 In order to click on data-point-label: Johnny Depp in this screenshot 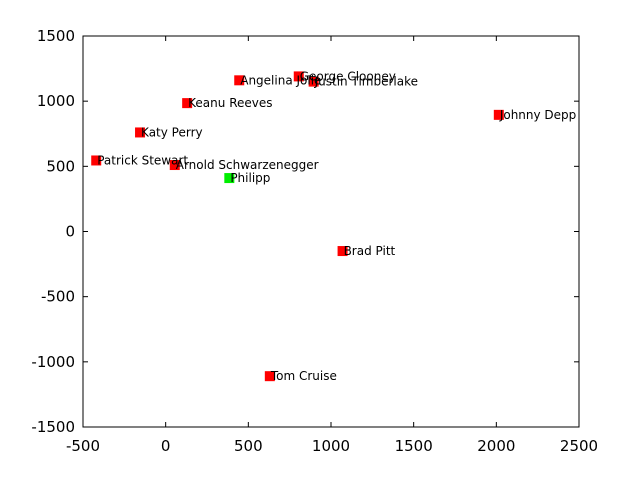, I will do `click(537, 115)`.